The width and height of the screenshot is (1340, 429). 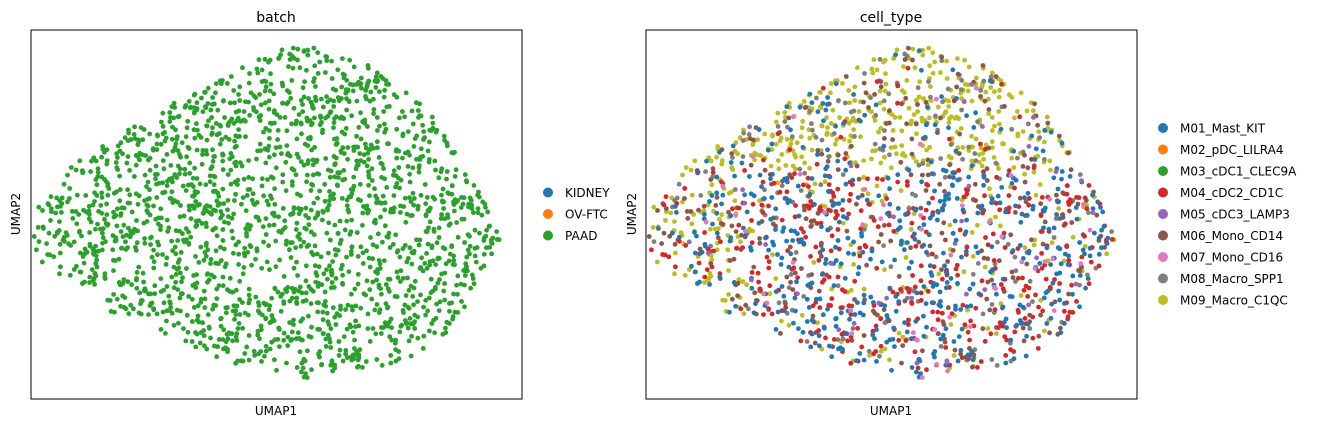 I want to click on legend-label: M06_Mono_CD14, so click(x=1231, y=236).